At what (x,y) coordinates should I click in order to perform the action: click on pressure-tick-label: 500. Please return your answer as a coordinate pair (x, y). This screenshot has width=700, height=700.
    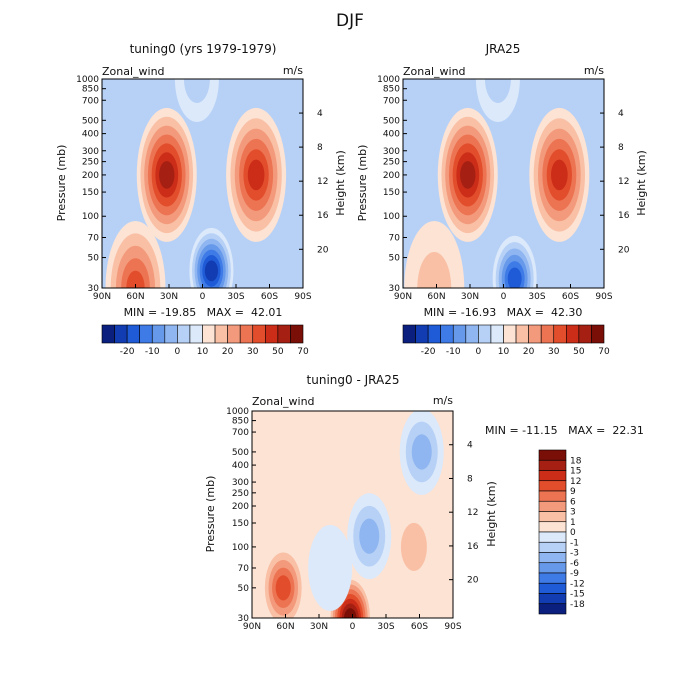
    Looking at the image, I should click on (240, 453).